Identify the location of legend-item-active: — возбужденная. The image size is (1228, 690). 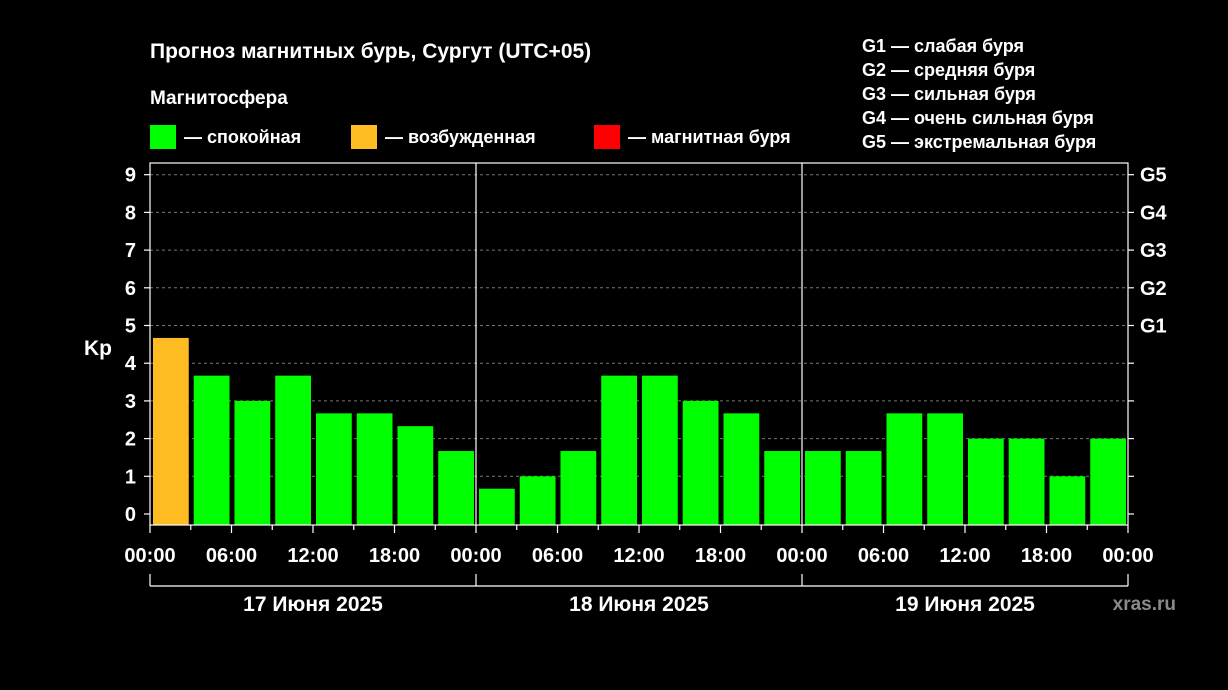
(443, 137).